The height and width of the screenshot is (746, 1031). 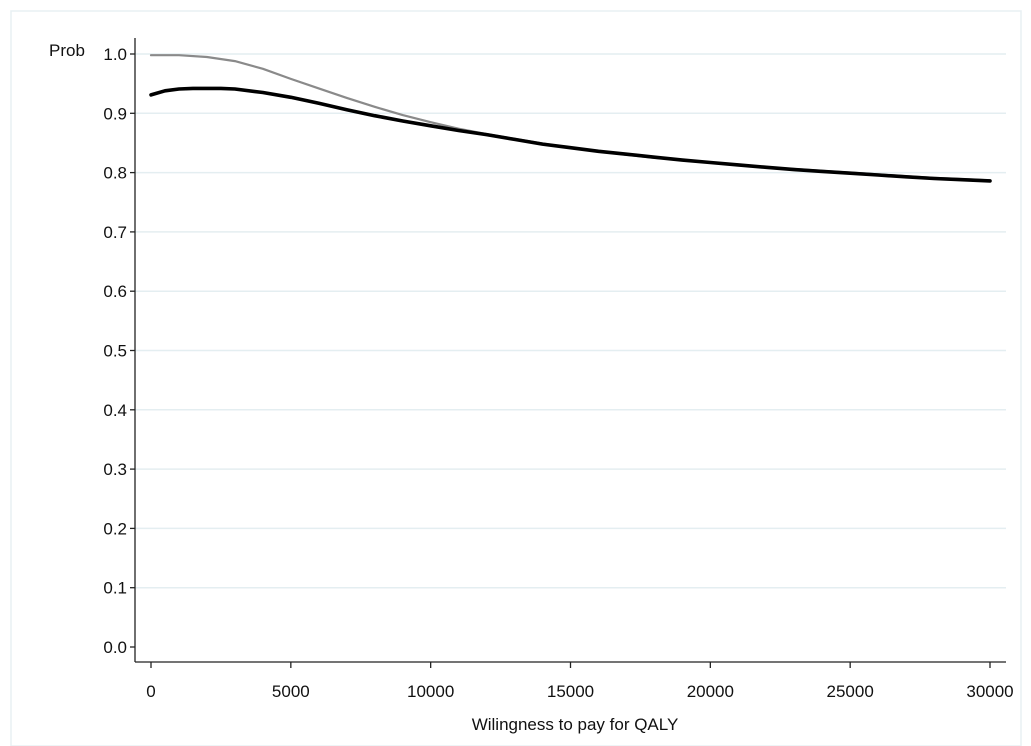 I want to click on x-tick-label: 5000, so click(x=291, y=691).